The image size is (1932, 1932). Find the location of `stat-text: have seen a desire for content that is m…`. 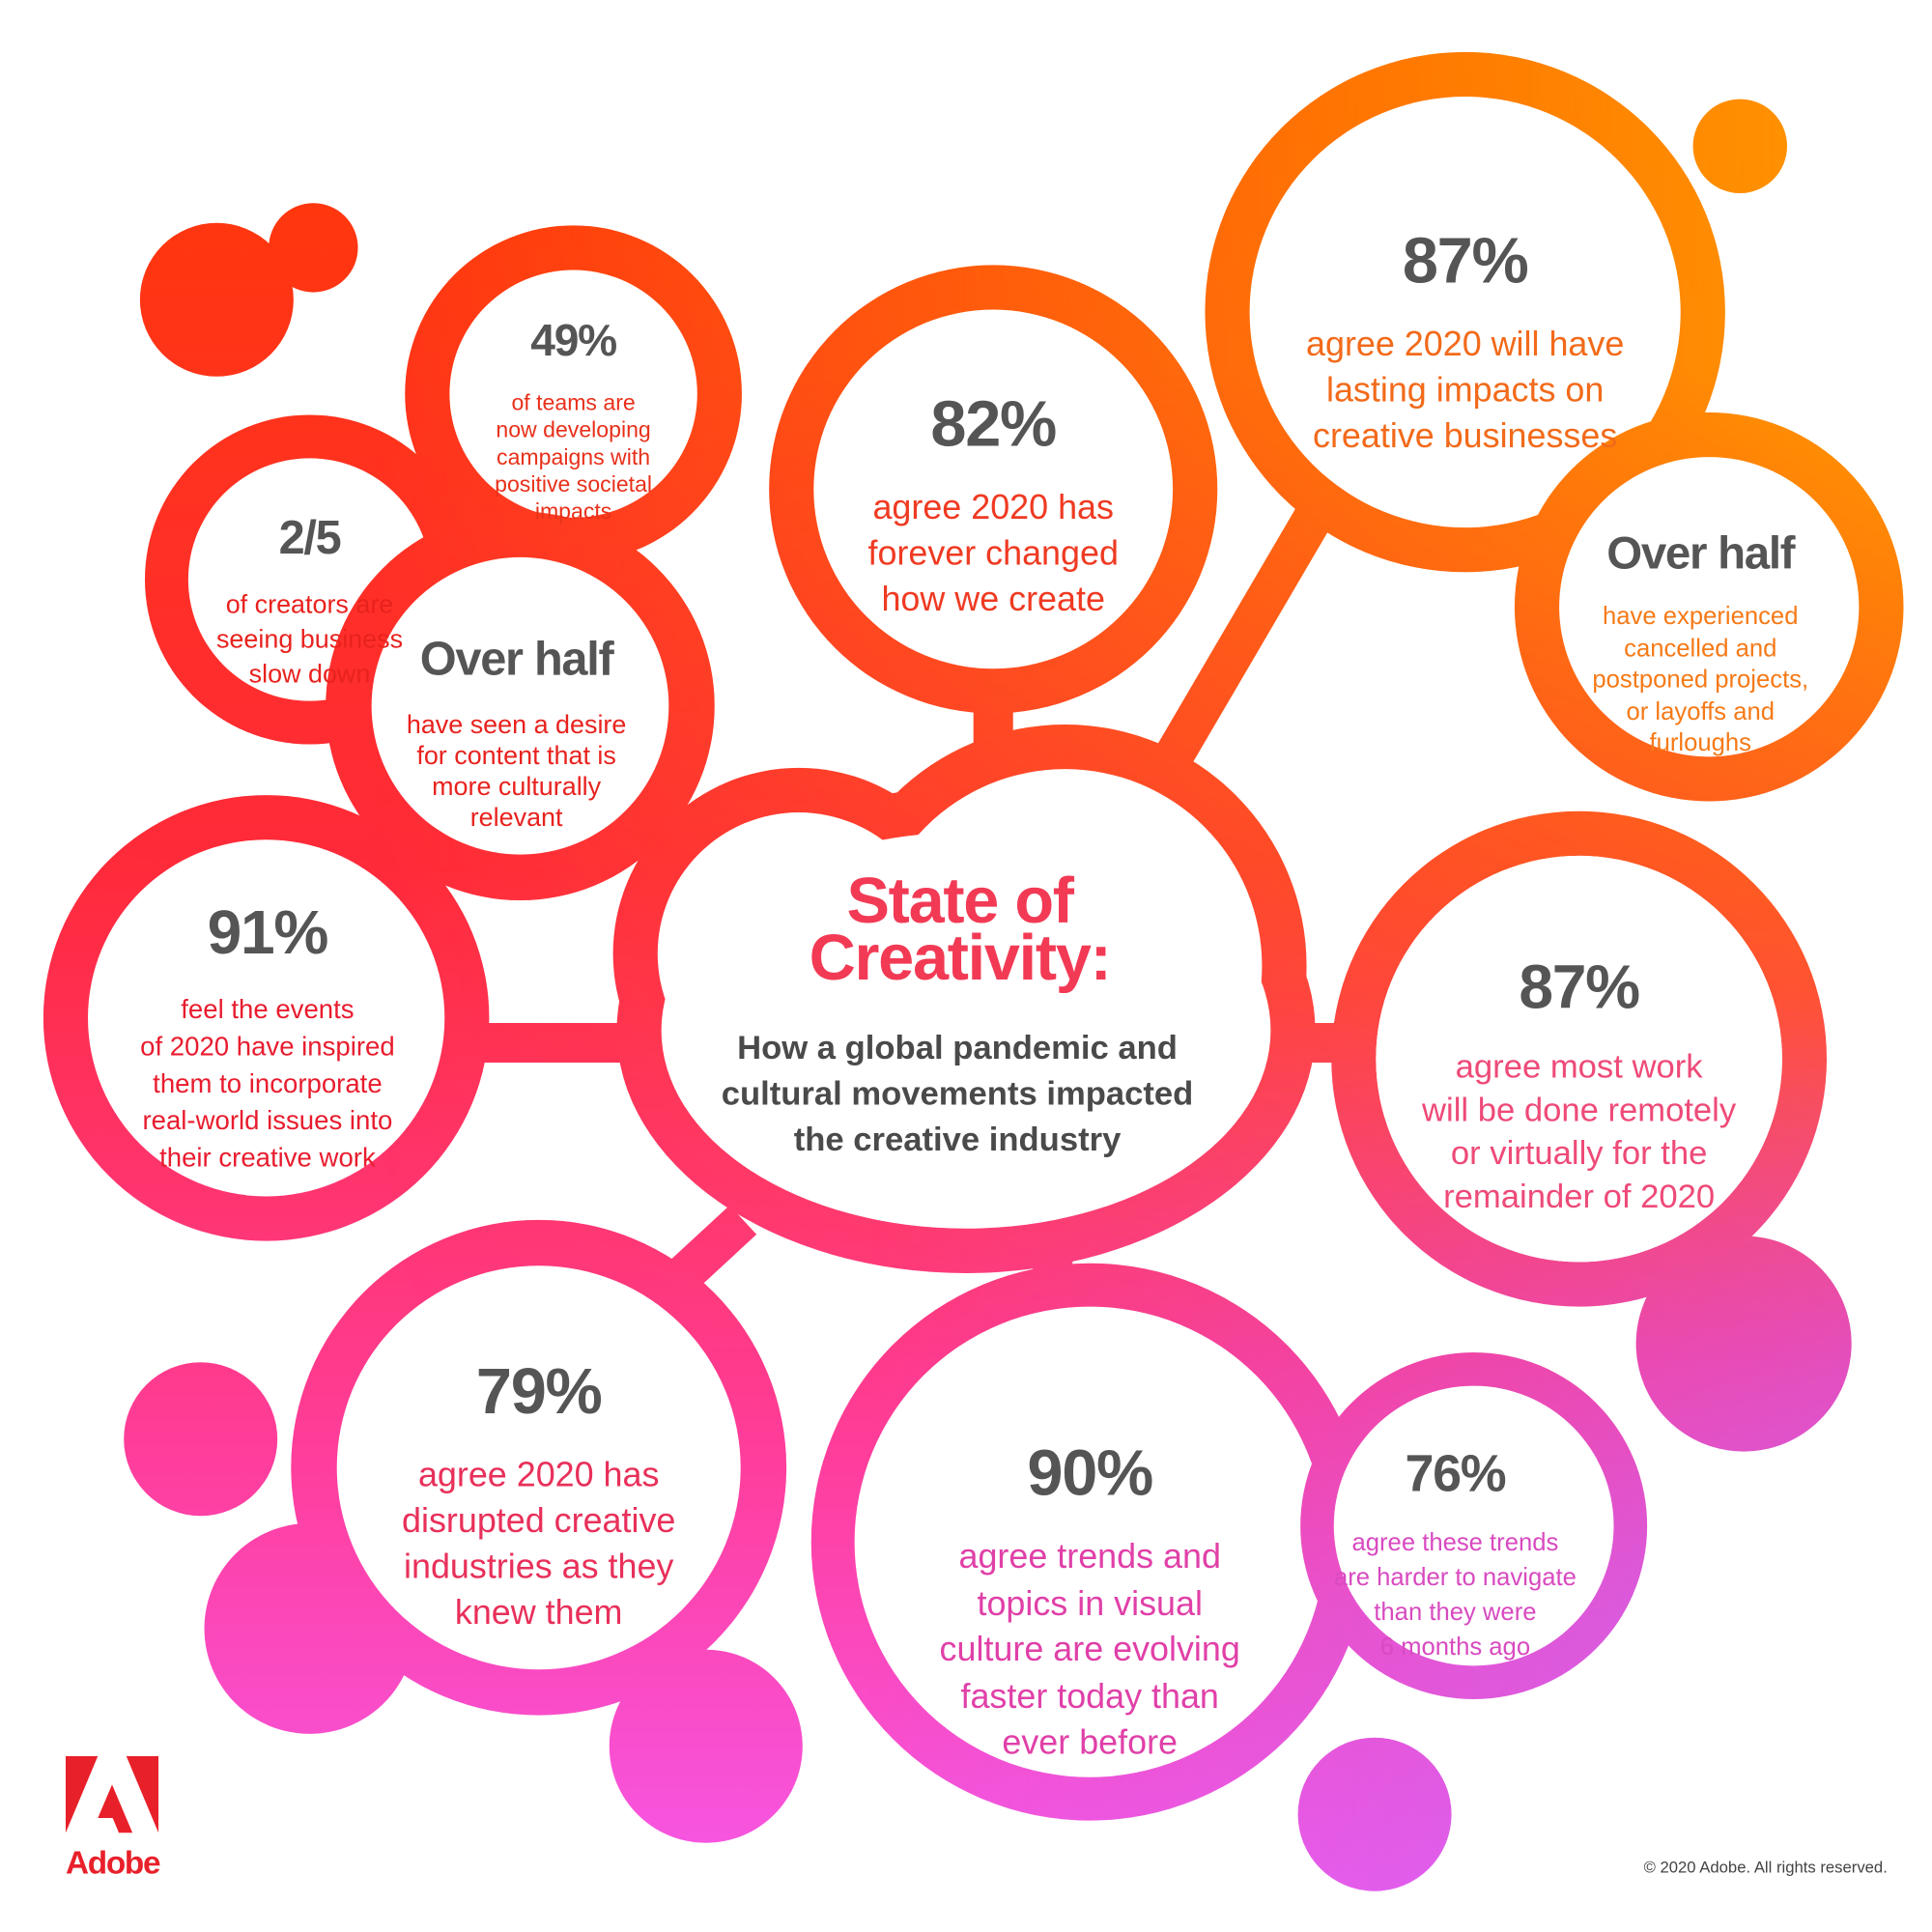

stat-text: have seen a desire for content that is m… is located at coordinates (516, 771).